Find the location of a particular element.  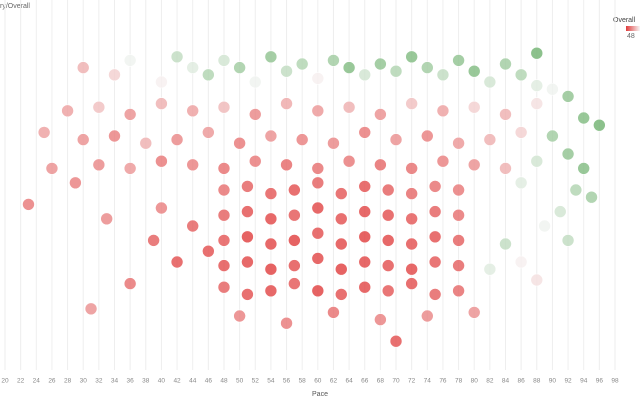

x-tick-label: 24 is located at coordinates (37, 381).